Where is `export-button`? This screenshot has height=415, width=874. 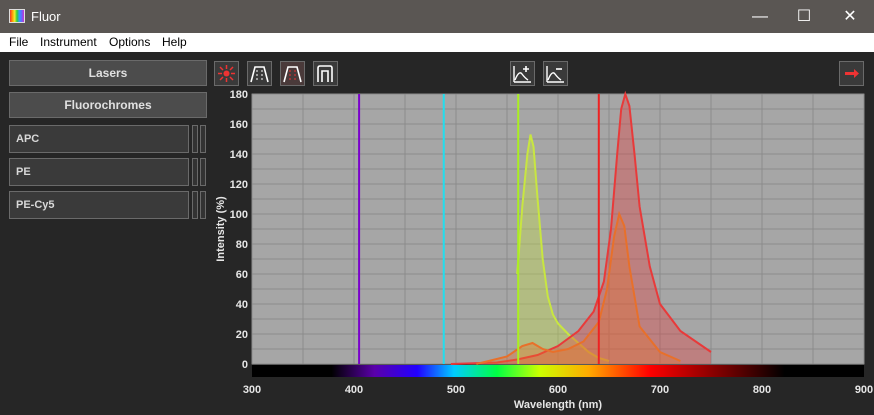
export-button is located at coordinates (851, 73).